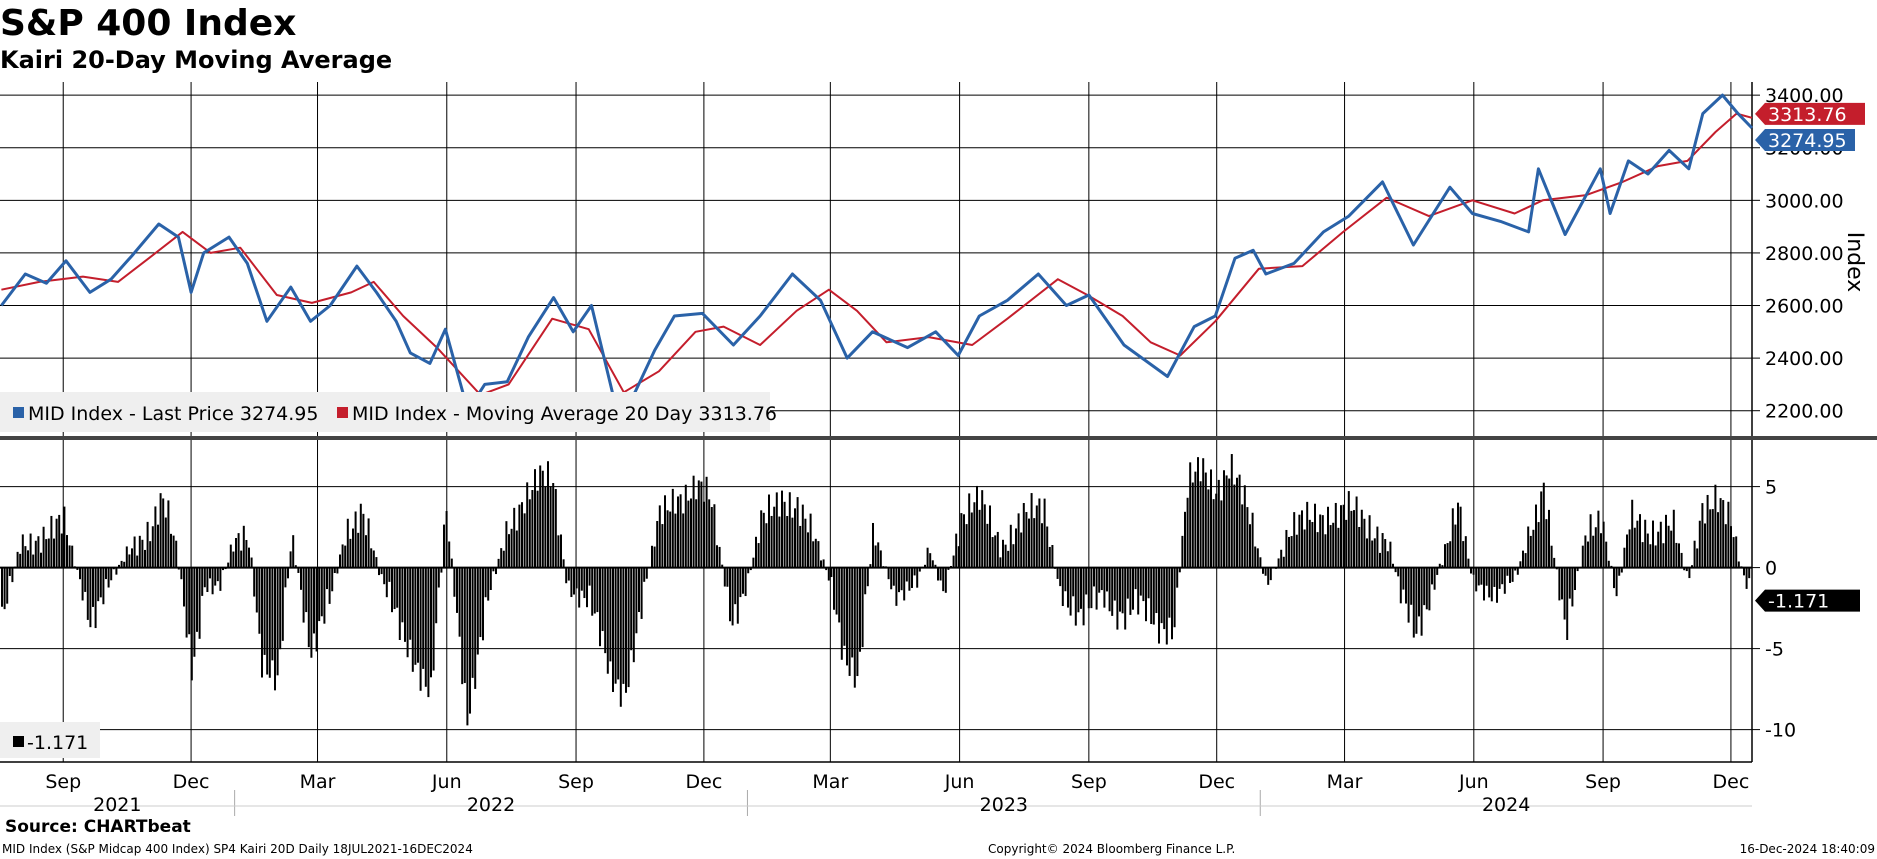  I want to click on kairi-legend: -1.171, so click(50, 740).